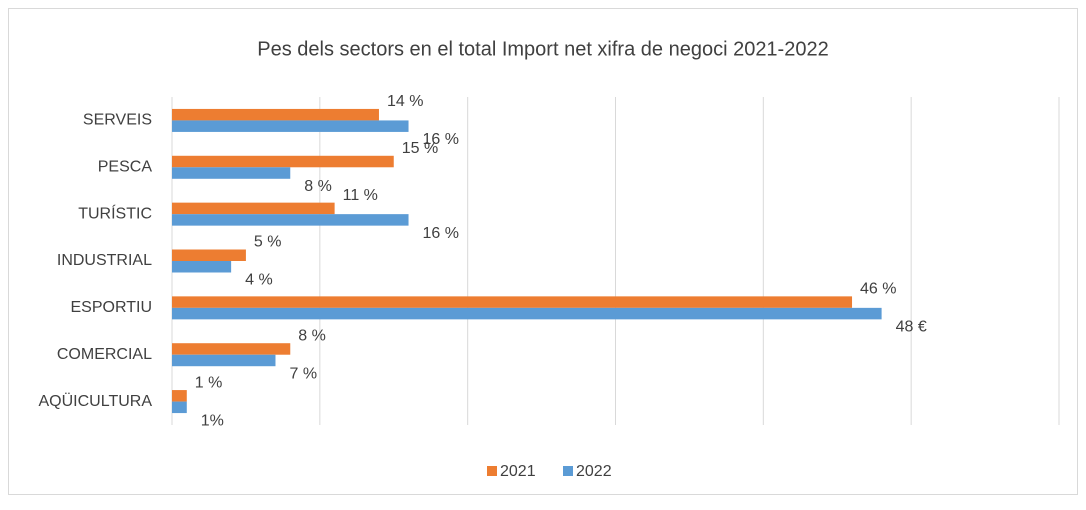  What do you see at coordinates (360, 195) in the screenshot?
I see `data-label: 11 %` at bounding box center [360, 195].